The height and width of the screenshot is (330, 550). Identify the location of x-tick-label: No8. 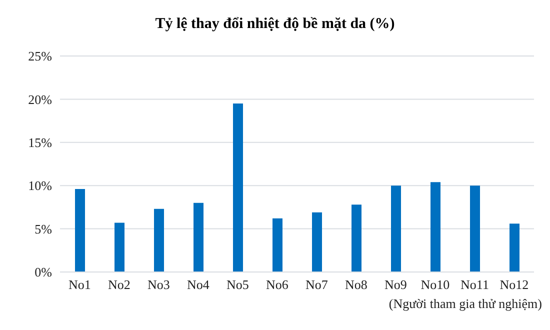
(356, 284).